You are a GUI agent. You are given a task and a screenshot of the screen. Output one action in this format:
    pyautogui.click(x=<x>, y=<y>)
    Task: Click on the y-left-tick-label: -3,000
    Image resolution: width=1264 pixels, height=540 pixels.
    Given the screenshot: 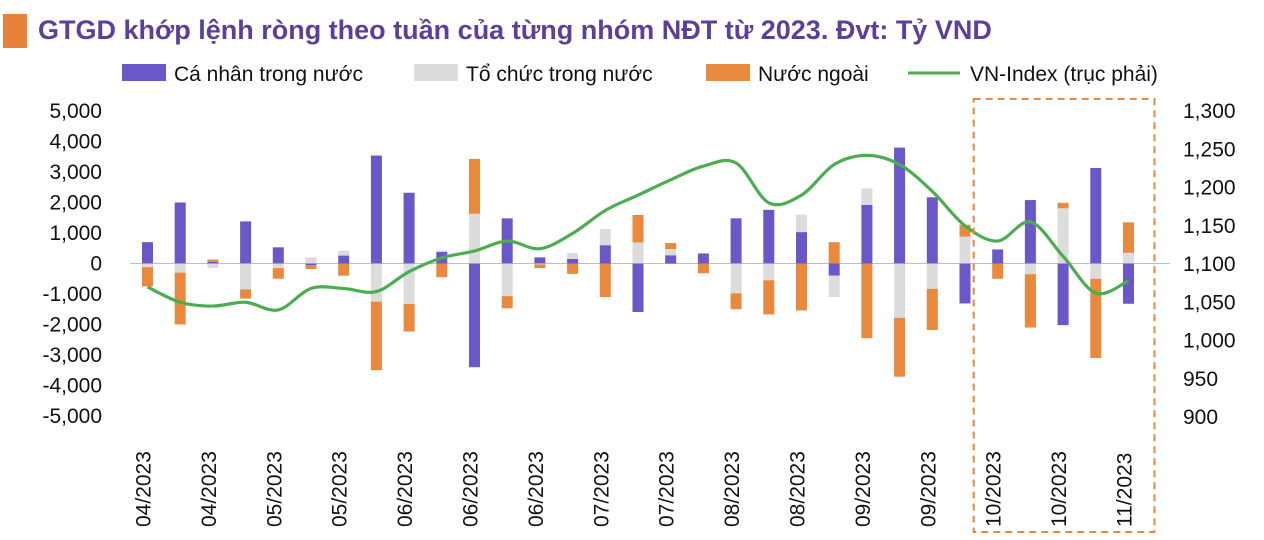 What is the action you would take?
    pyautogui.click(x=72, y=355)
    